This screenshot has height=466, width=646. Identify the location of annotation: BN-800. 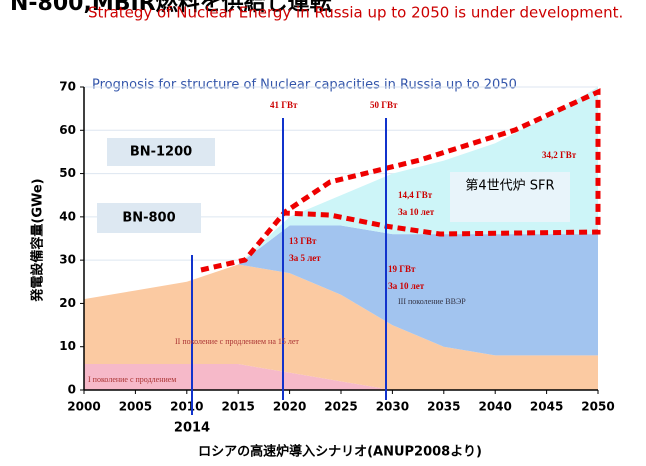
(148, 218).